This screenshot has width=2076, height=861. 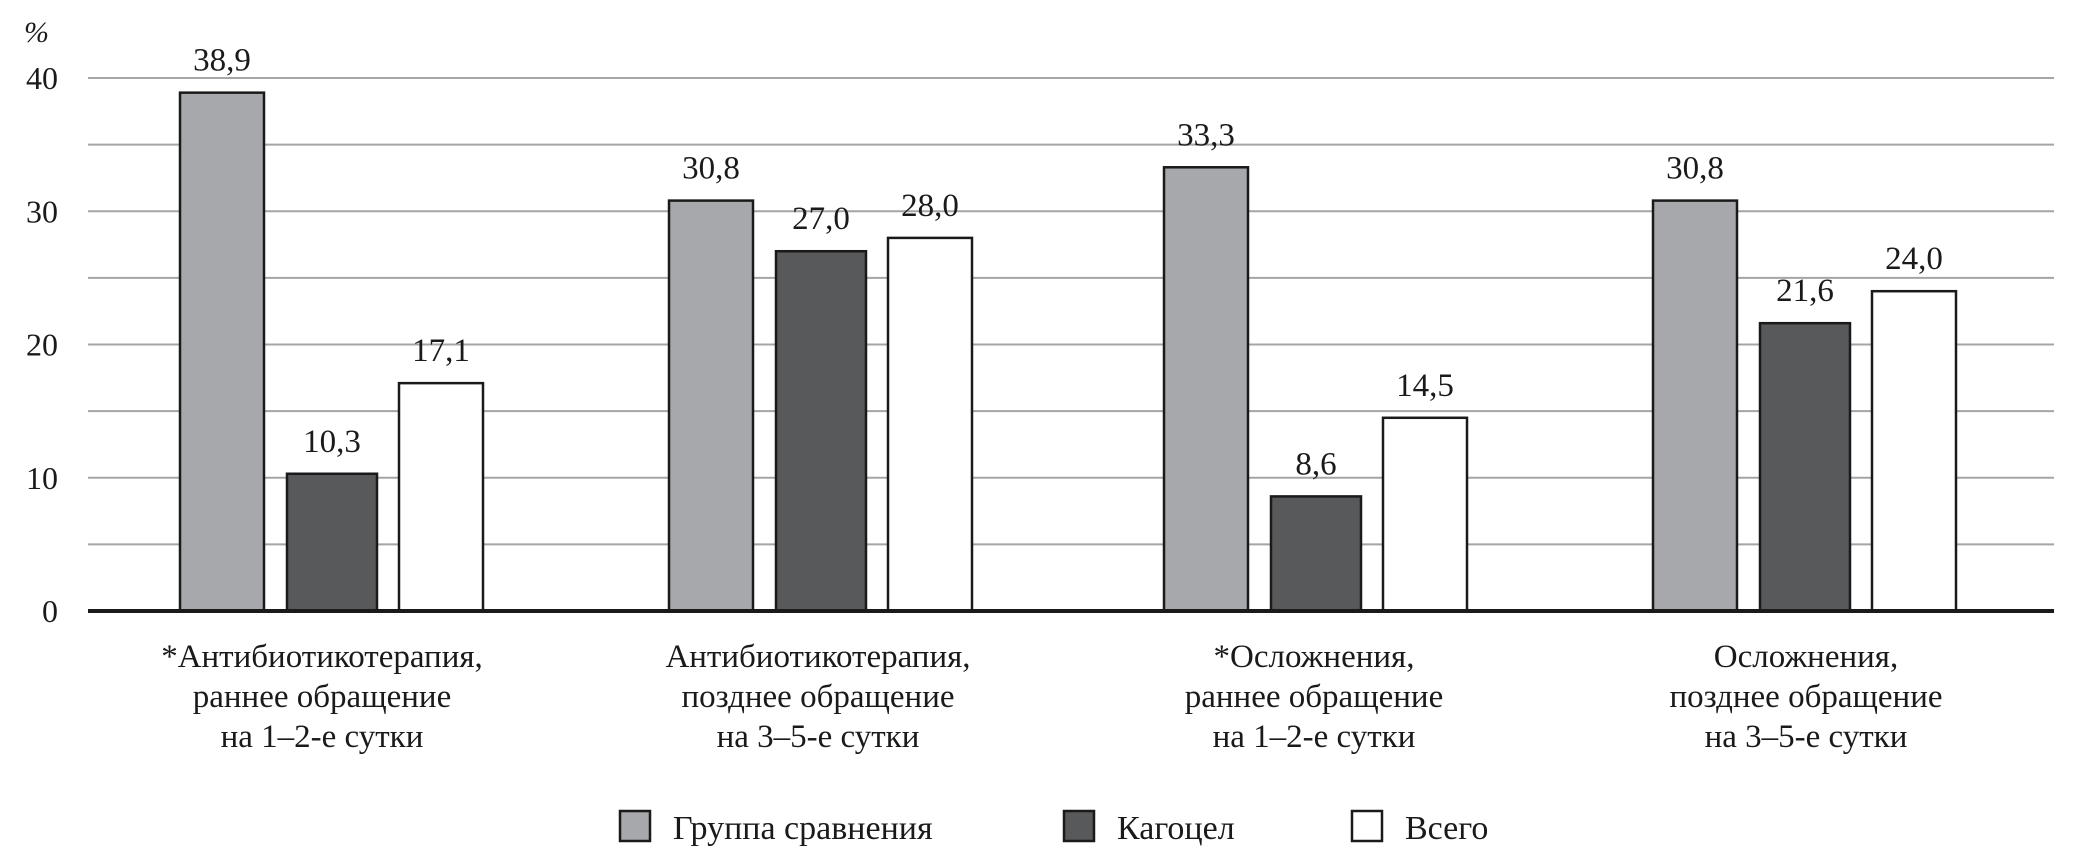 I want to click on y-tick-label: 20, so click(x=42, y=345).